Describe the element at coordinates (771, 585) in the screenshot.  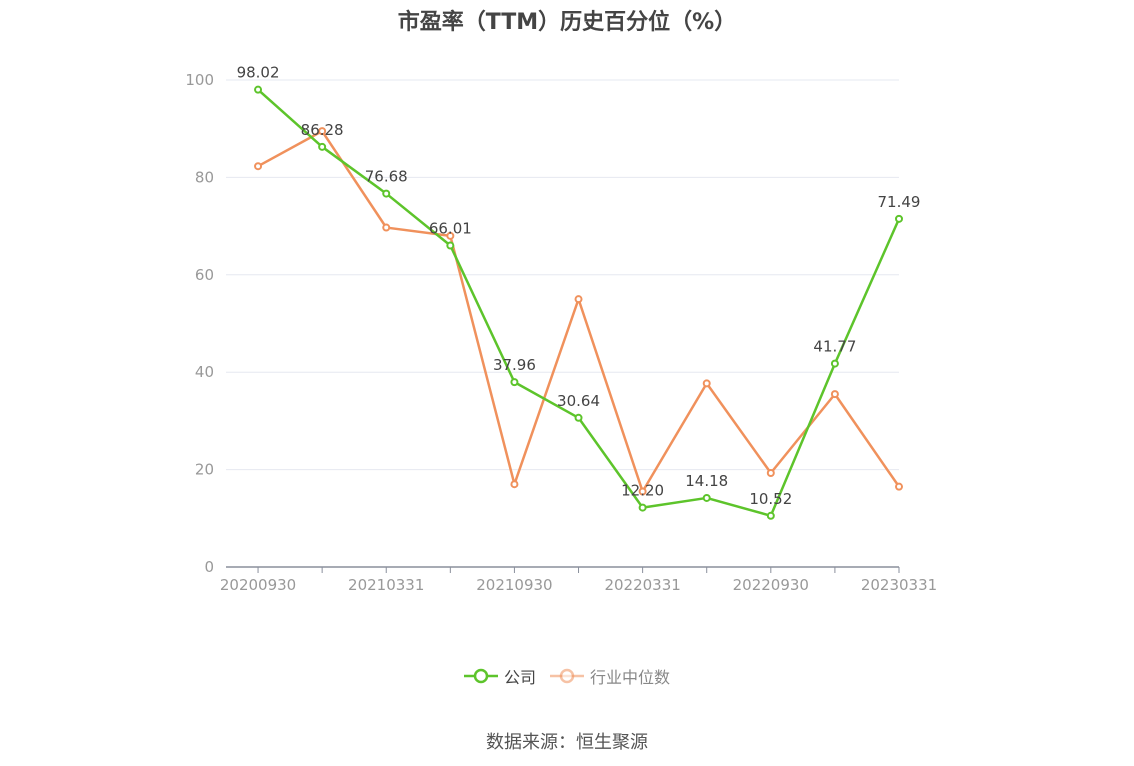
I see `x-tick-label: 20220930` at that location.